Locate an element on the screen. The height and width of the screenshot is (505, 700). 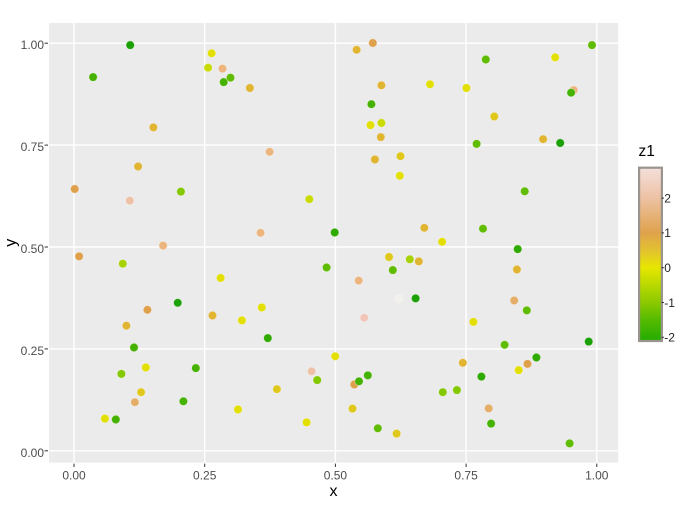
svg-text: 1 is located at coordinates (667, 233).